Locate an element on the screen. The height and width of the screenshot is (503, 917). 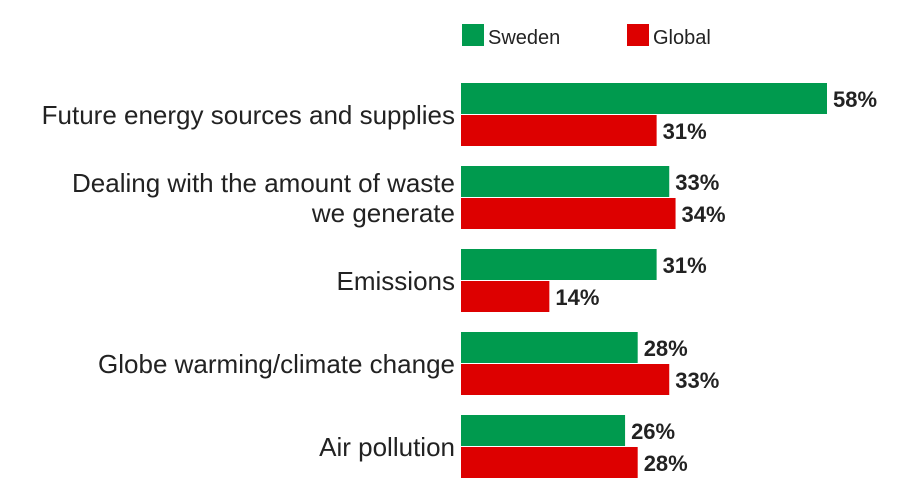
legend-label-global: Global is located at coordinates (682, 38).